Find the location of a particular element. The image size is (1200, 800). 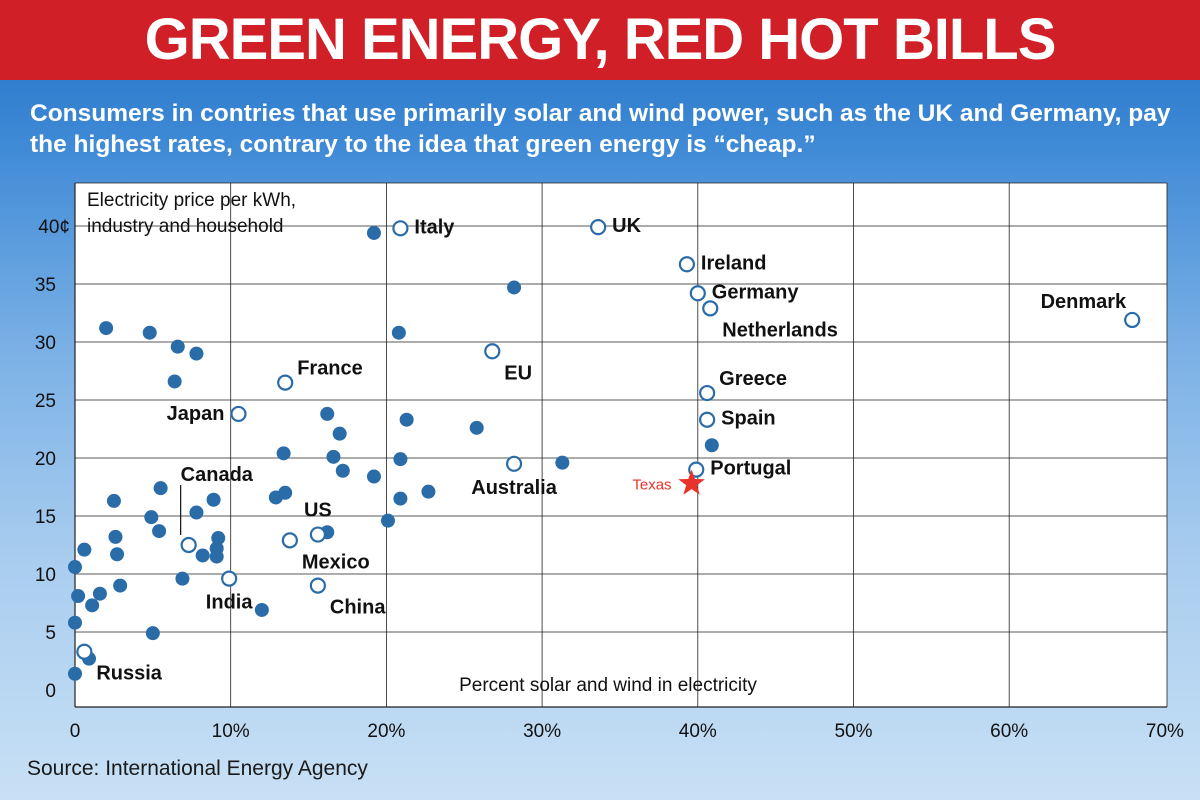

x-tick-label: 20% is located at coordinates (386, 731).